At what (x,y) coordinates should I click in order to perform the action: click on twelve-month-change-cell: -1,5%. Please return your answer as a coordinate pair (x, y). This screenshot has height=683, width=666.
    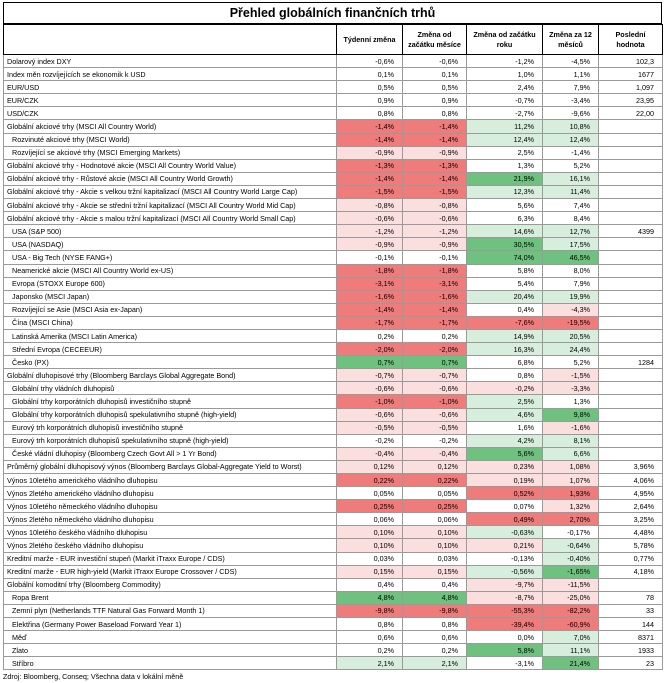
    Looking at the image, I should click on (570, 375).